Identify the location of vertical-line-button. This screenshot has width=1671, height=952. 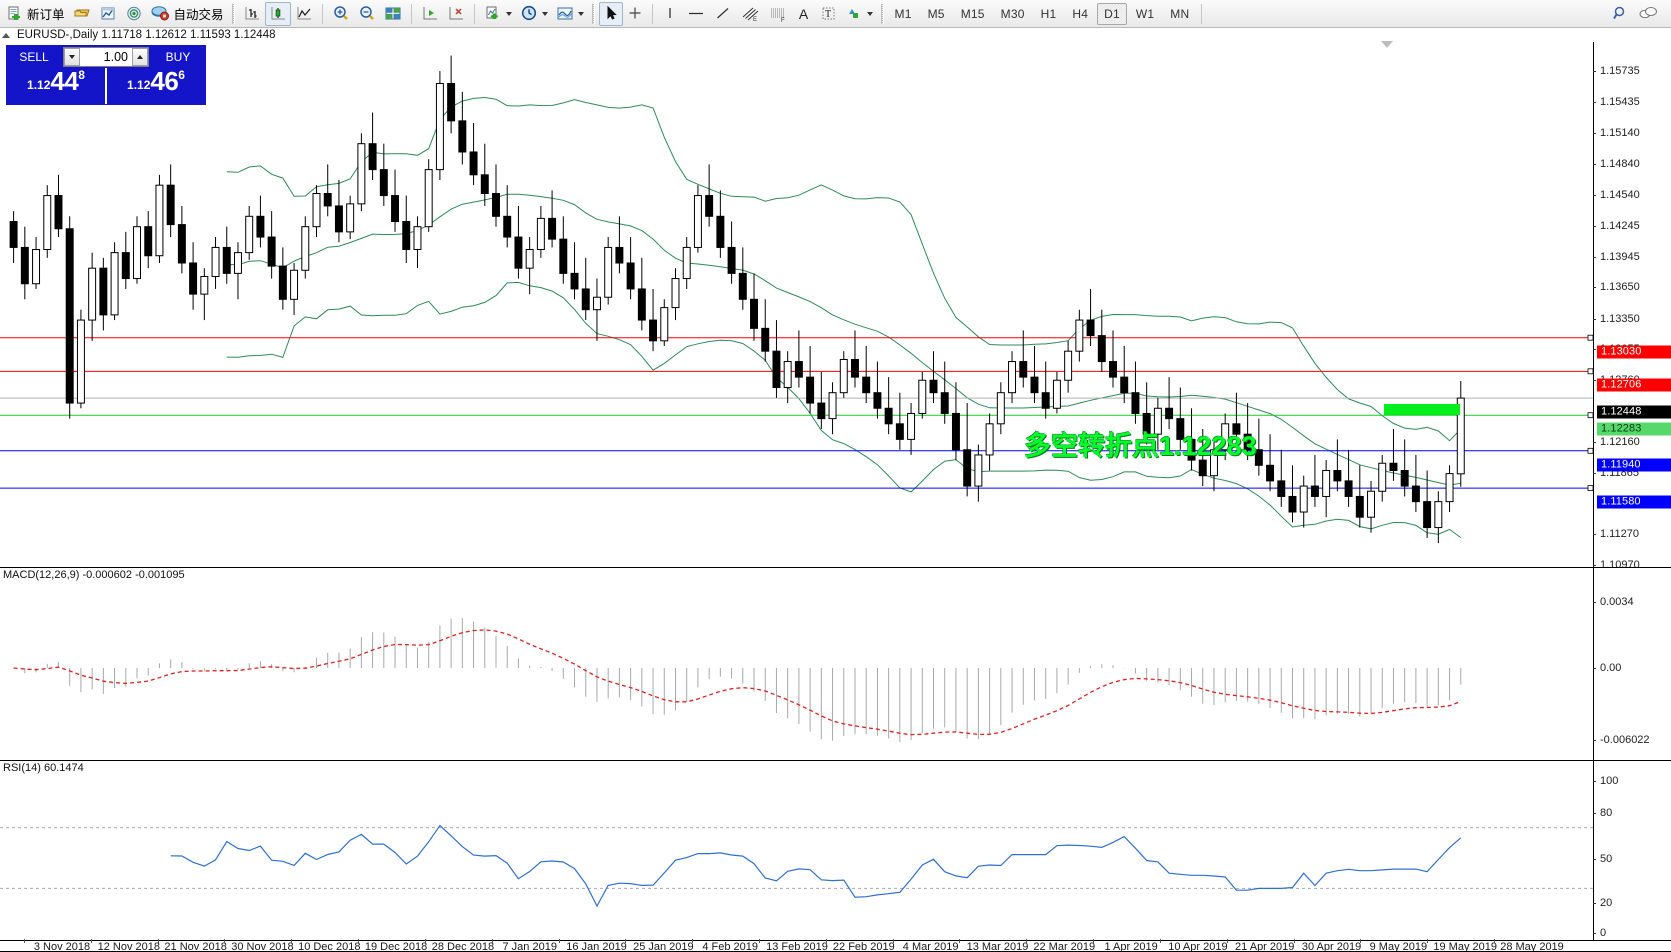
(670, 14).